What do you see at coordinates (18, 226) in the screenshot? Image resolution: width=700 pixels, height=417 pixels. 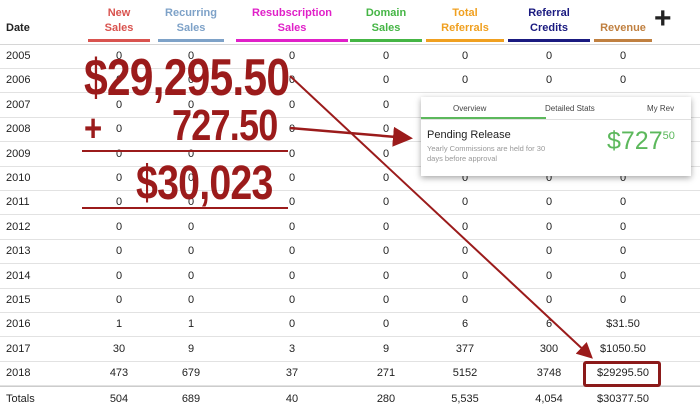 I see `year-cell: 2012` at bounding box center [18, 226].